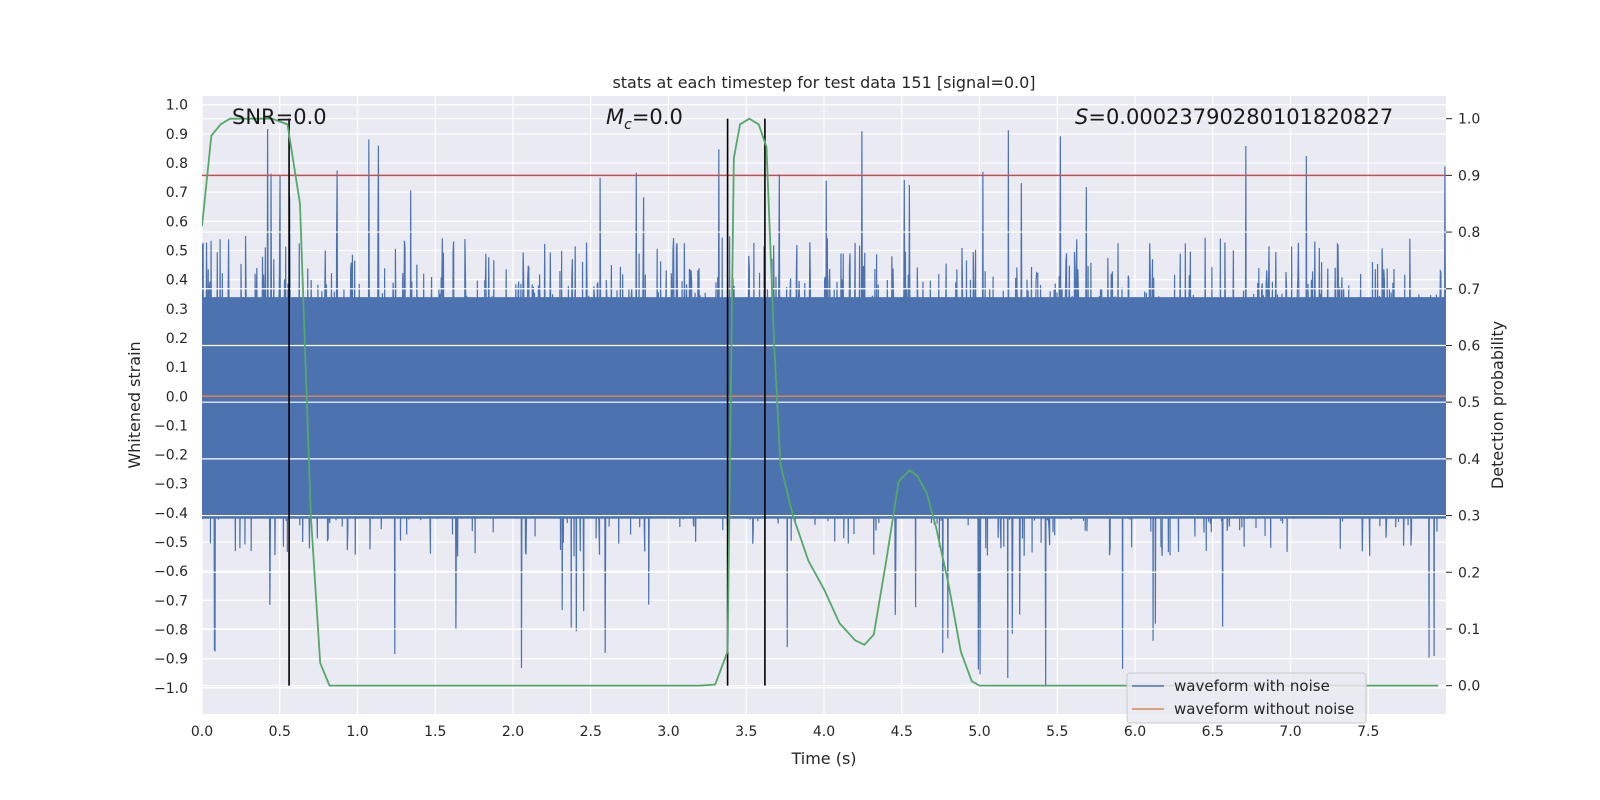 The image size is (1600, 800). I want to click on right-y-tick-label: 0.3, so click(1469, 517).